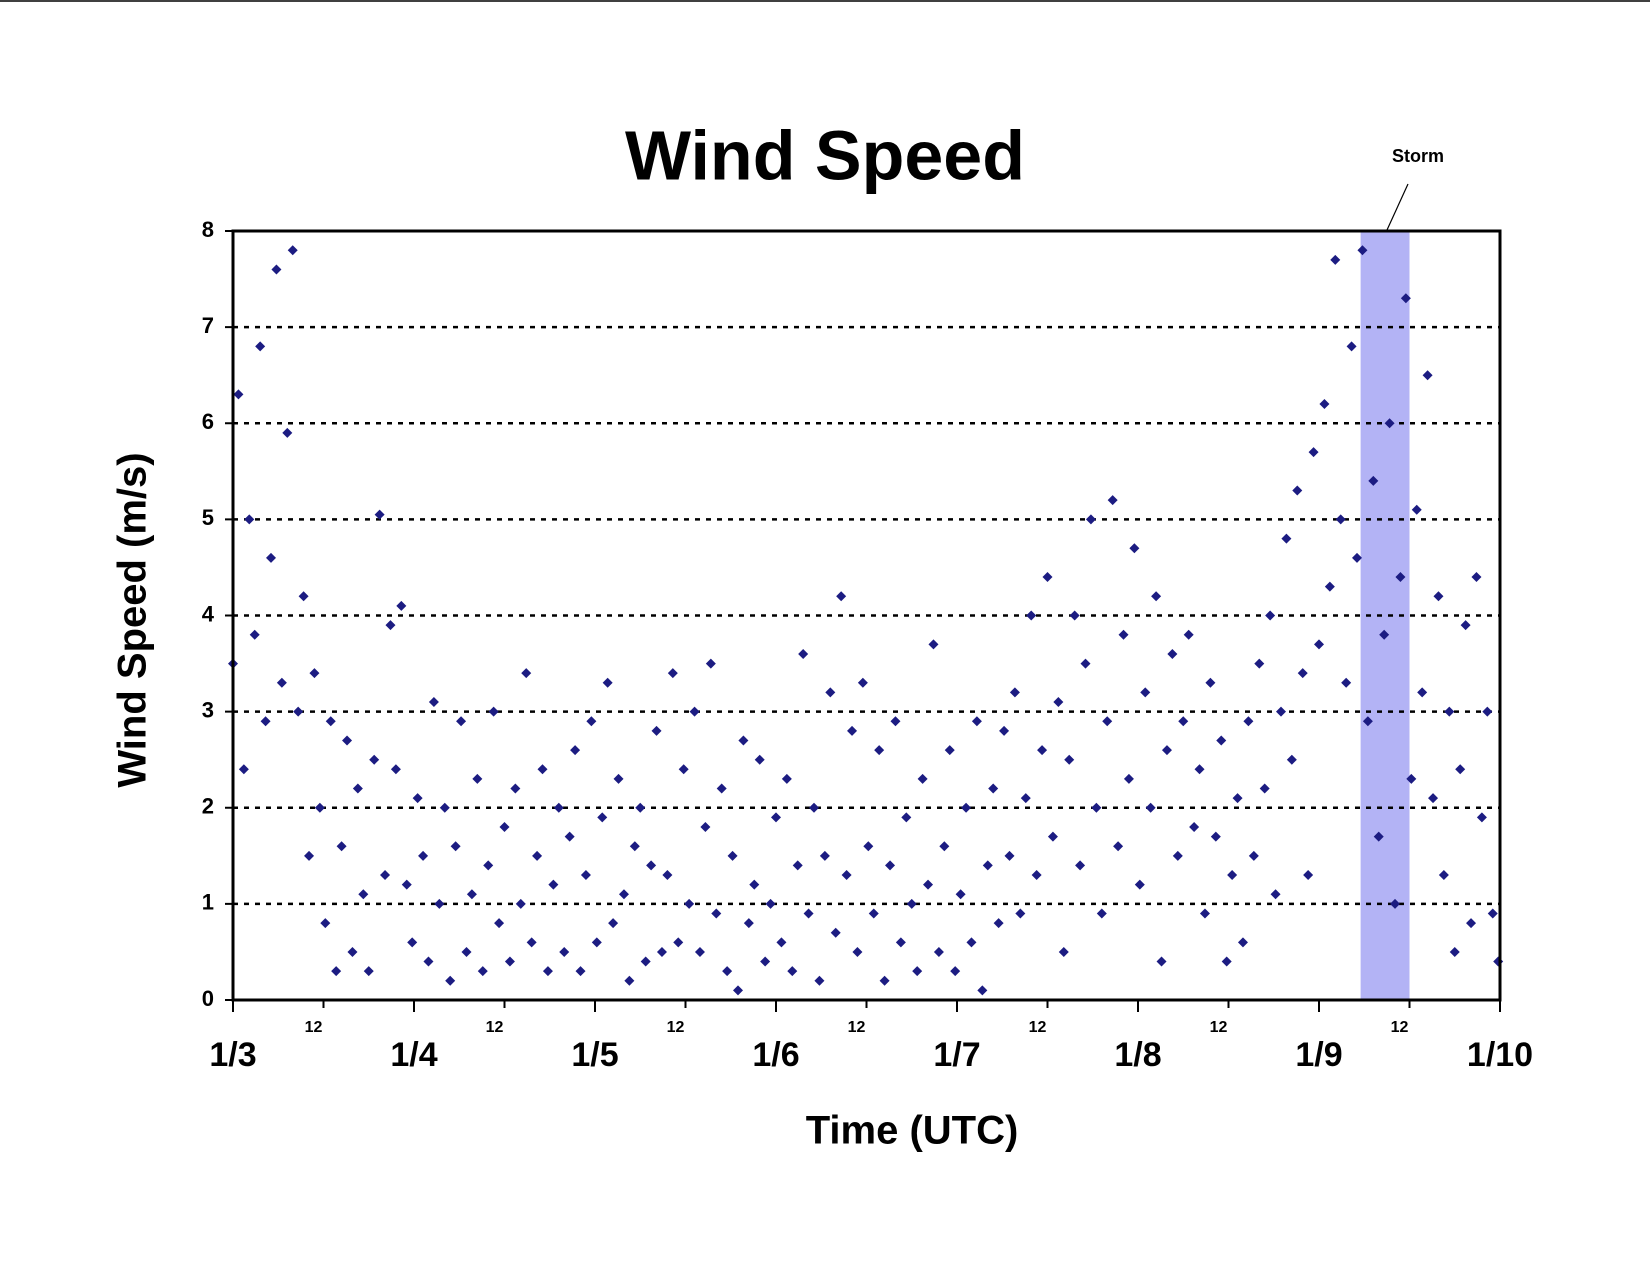  Describe the element at coordinates (912, 1131) in the screenshot. I see `x-axis-label: Time (UTC)` at that location.